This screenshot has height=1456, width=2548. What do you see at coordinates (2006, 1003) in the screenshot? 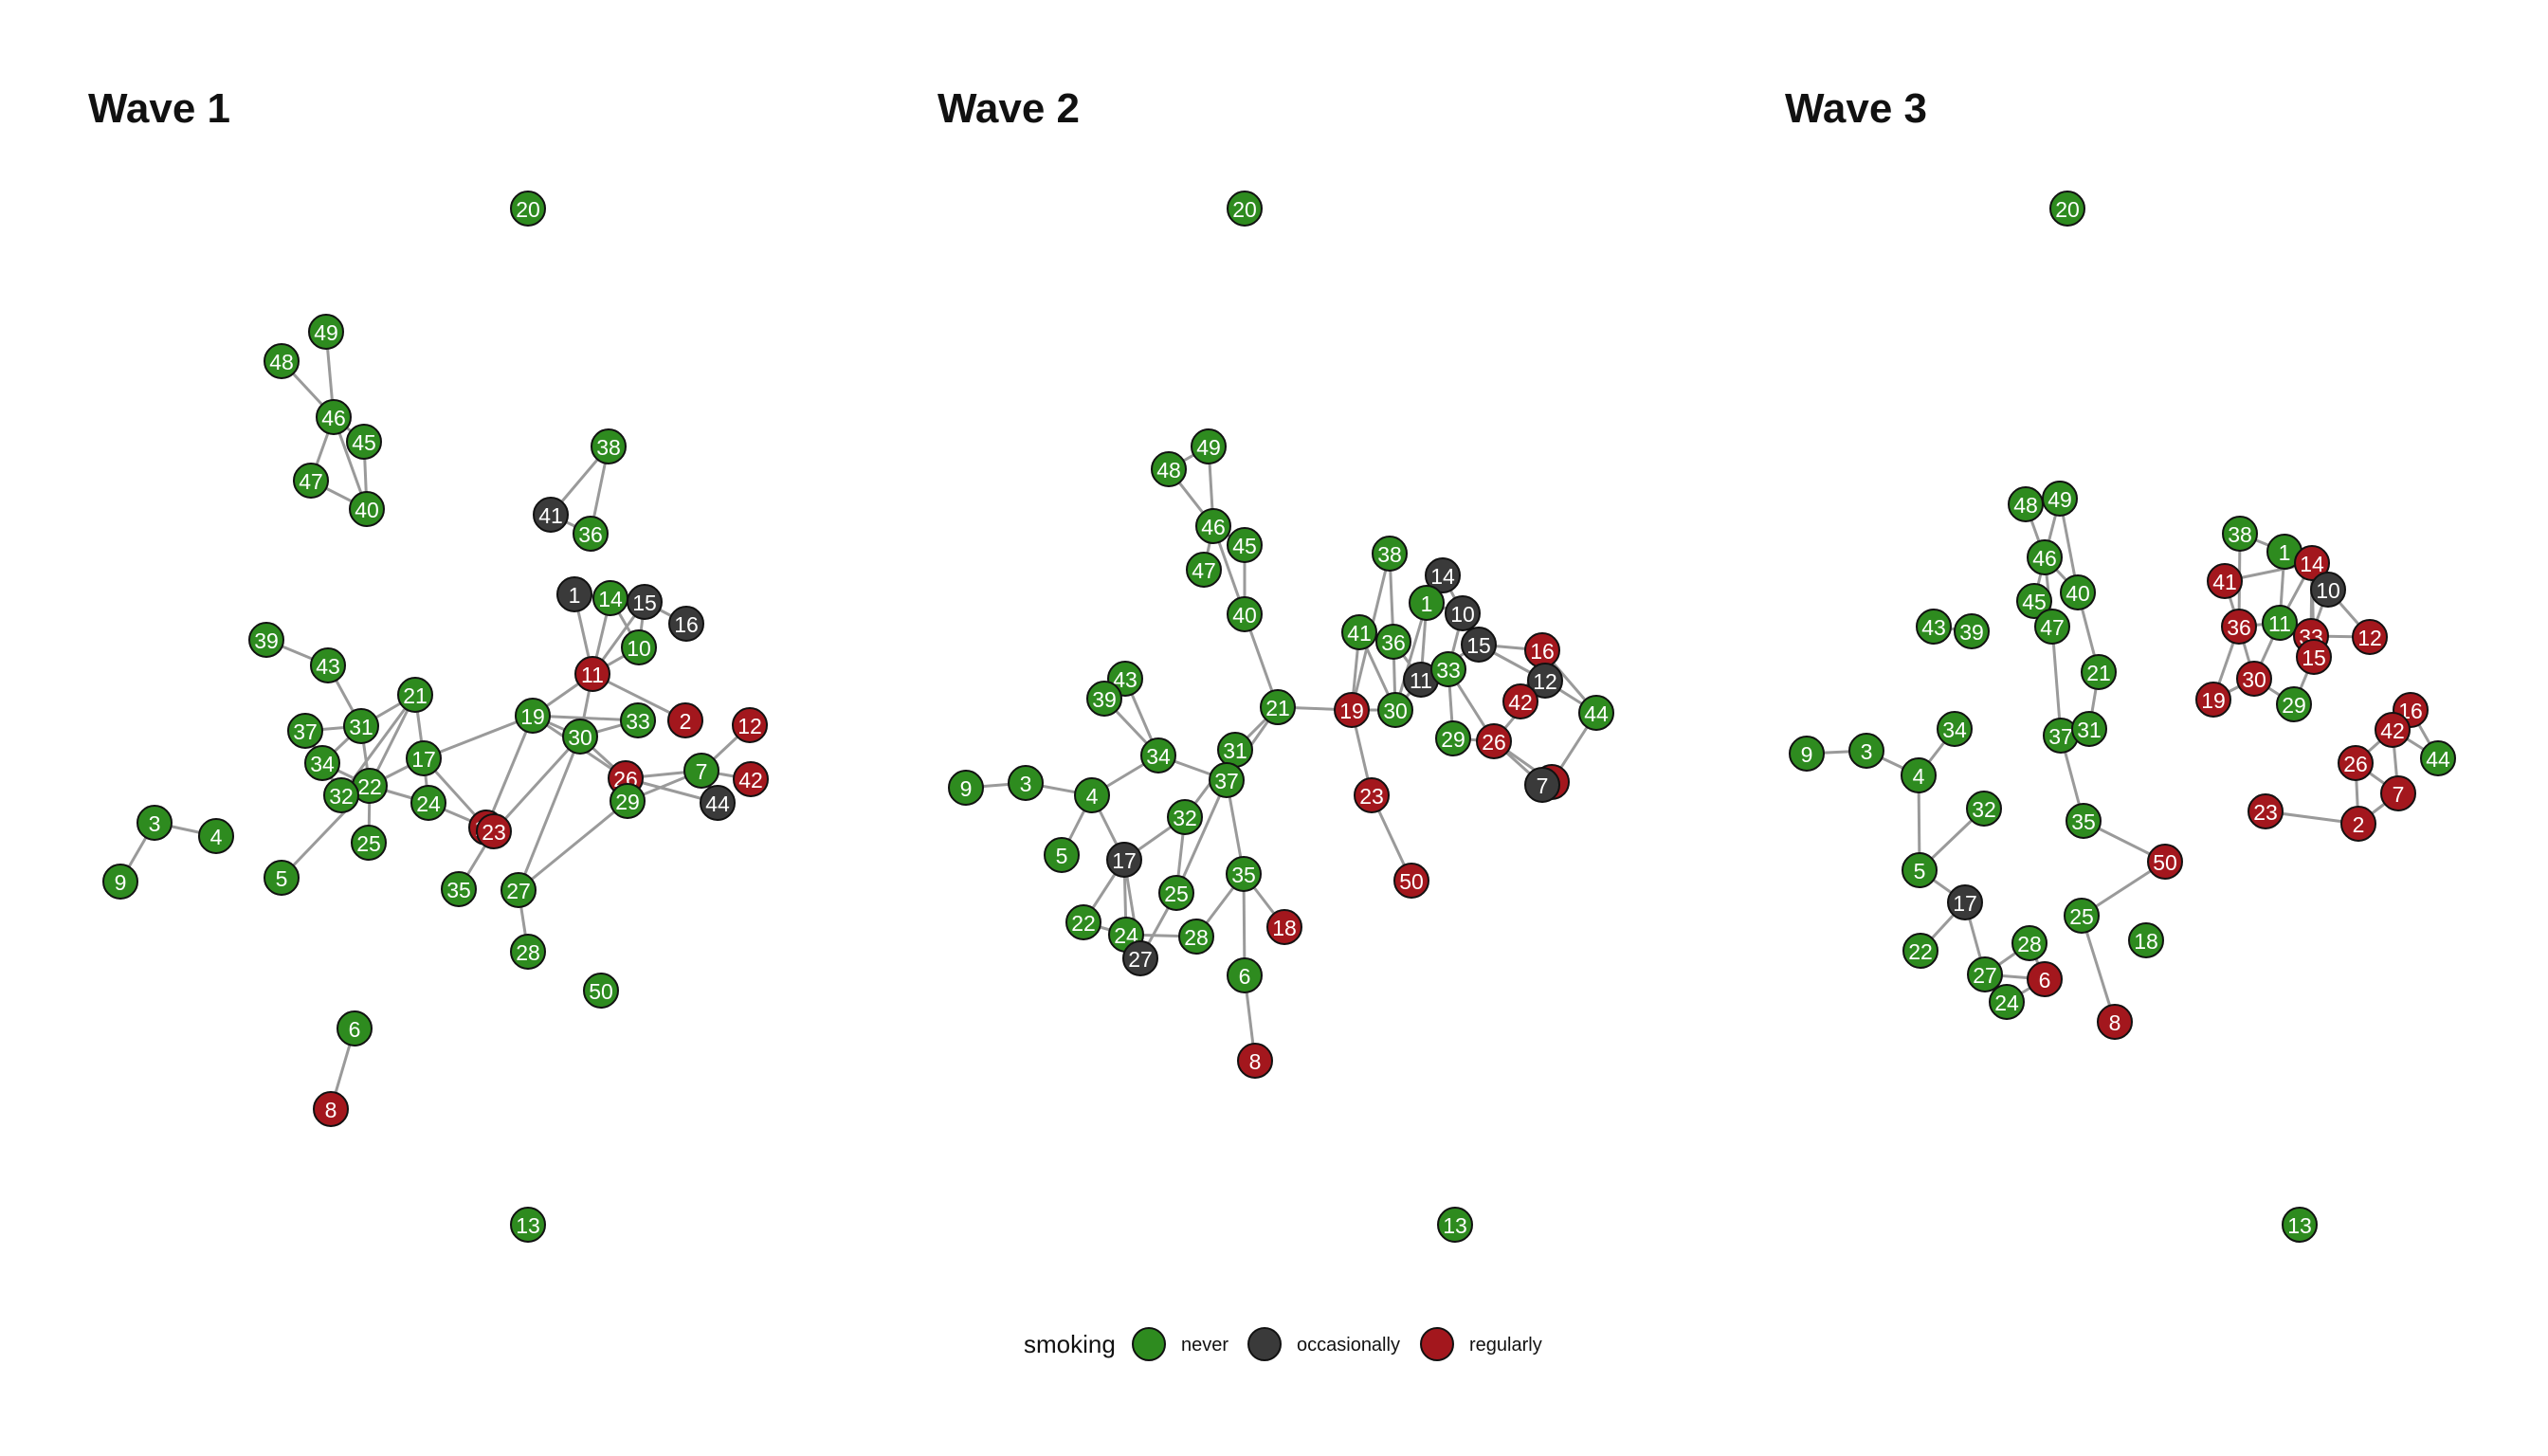
I see `node-label: 24` at bounding box center [2006, 1003].